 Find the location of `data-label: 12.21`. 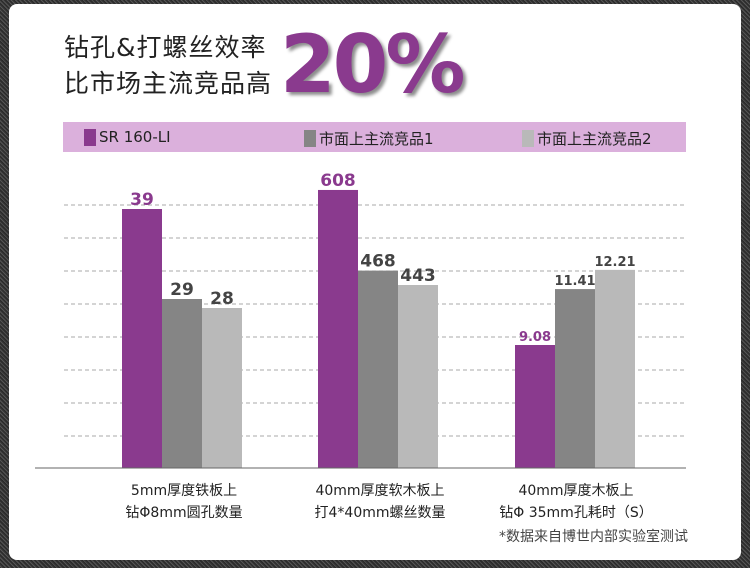

data-label: 12.21 is located at coordinates (614, 262).